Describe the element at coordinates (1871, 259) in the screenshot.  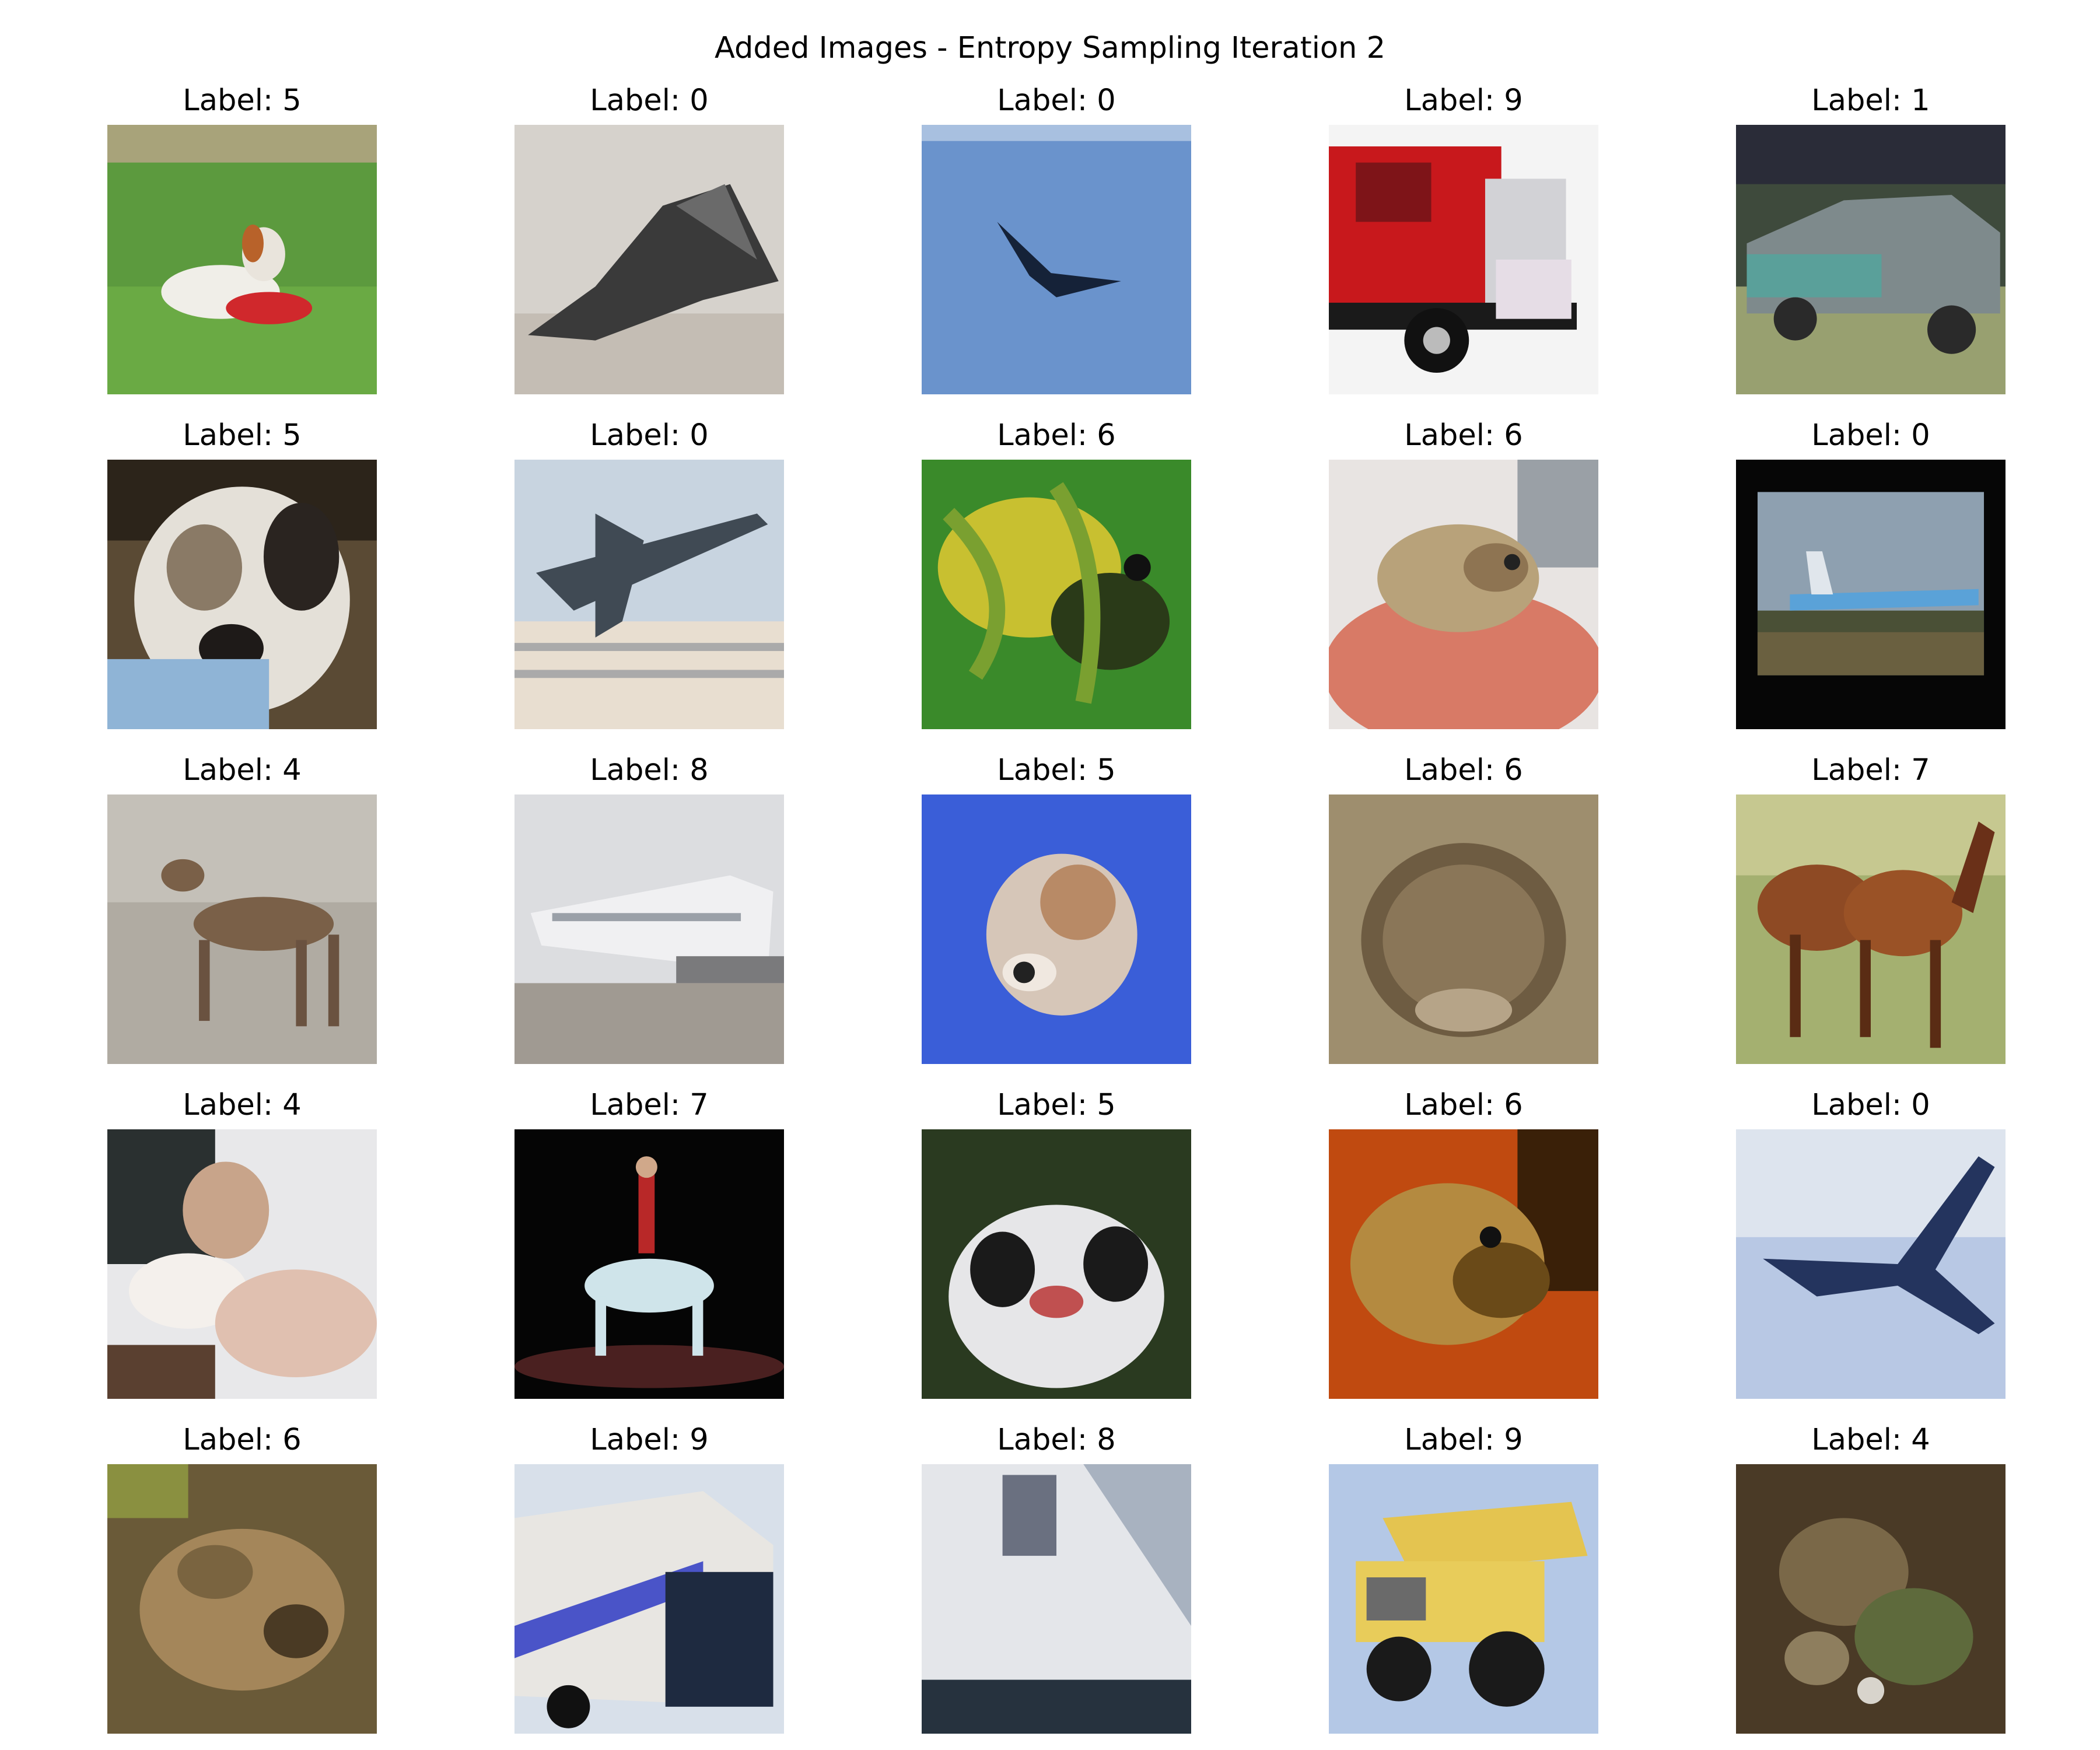
I see `automobile-thumbnail-image` at that location.